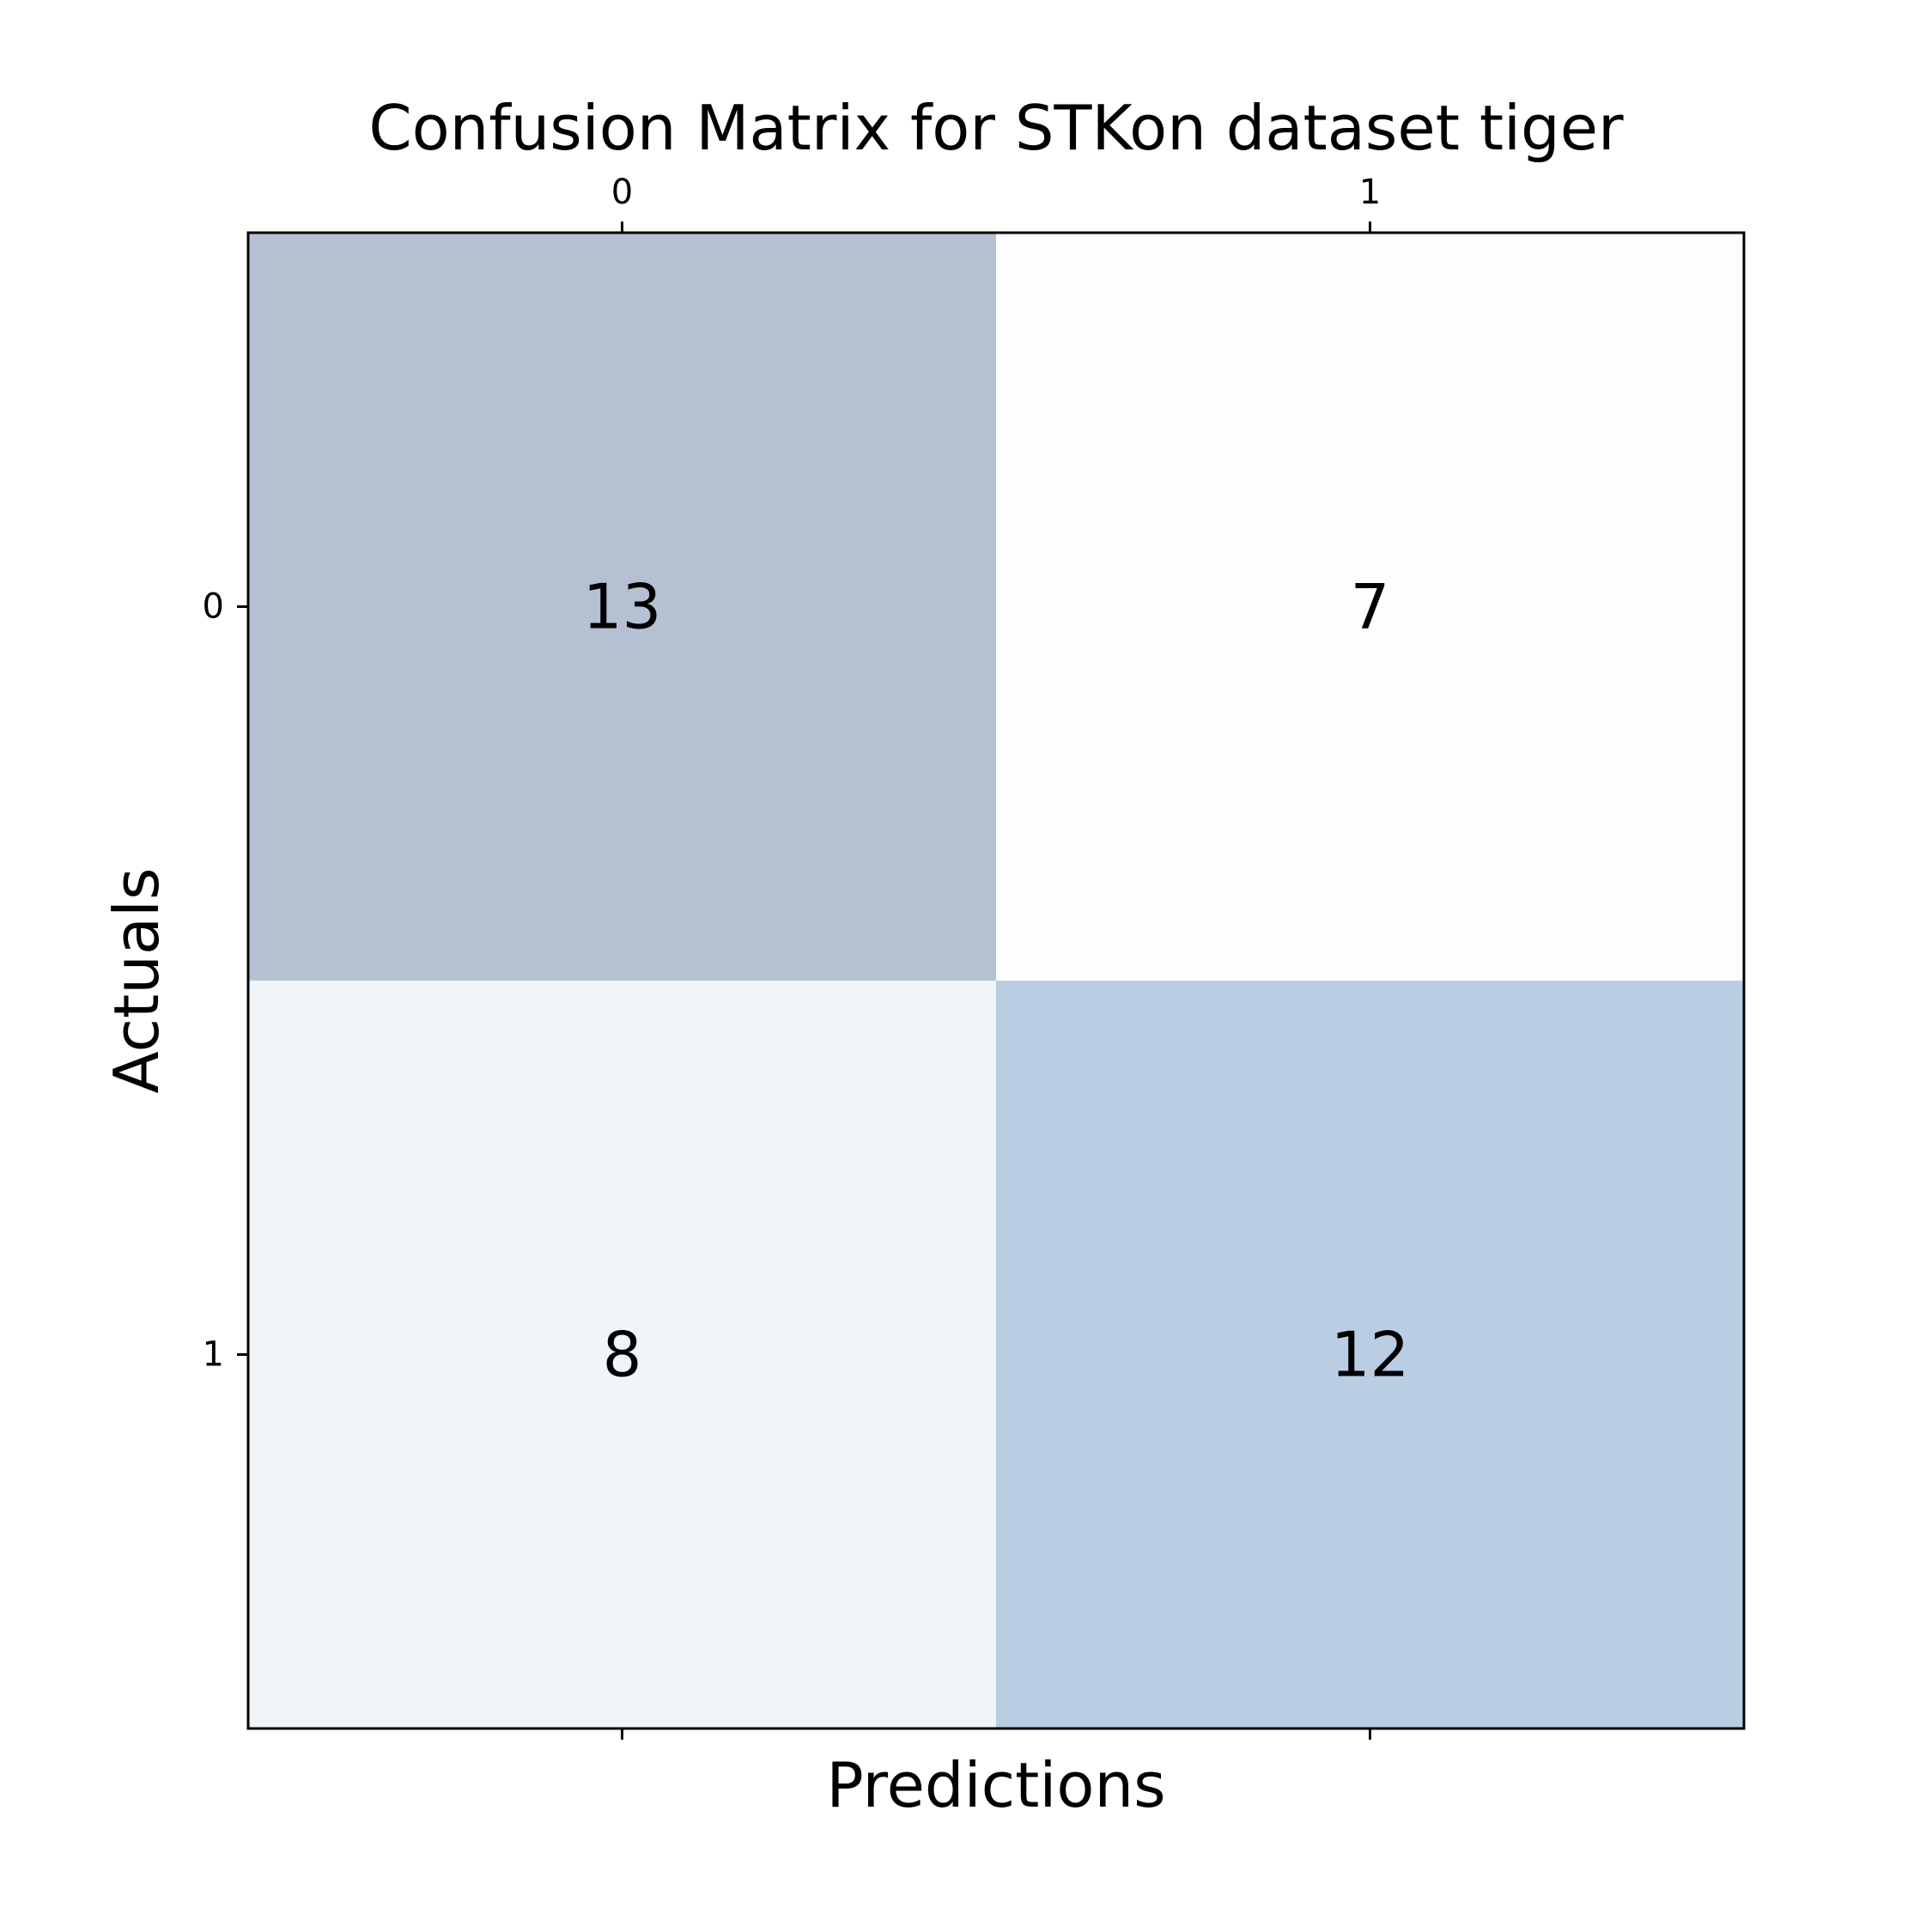  Describe the element at coordinates (995, 1785) in the screenshot. I see `x-axis-label: Predictions` at that location.